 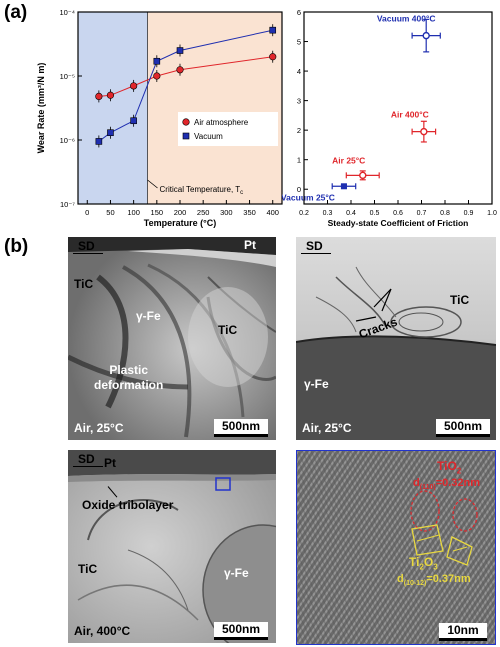 I want to click on chart1-x-tick-label: 0, so click(x=87, y=212).